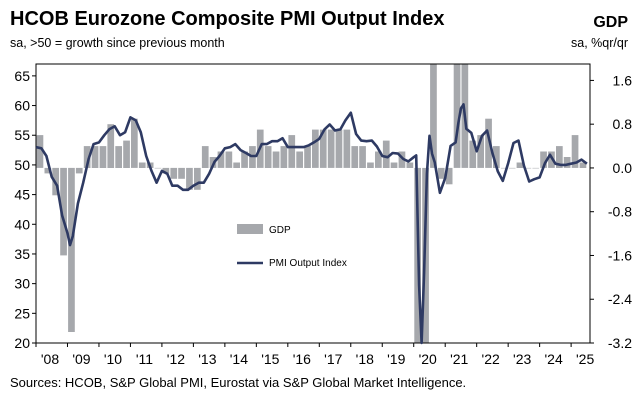 The image size is (636, 407). I want to click on x-axis-tick-label: '13, so click(207, 359).